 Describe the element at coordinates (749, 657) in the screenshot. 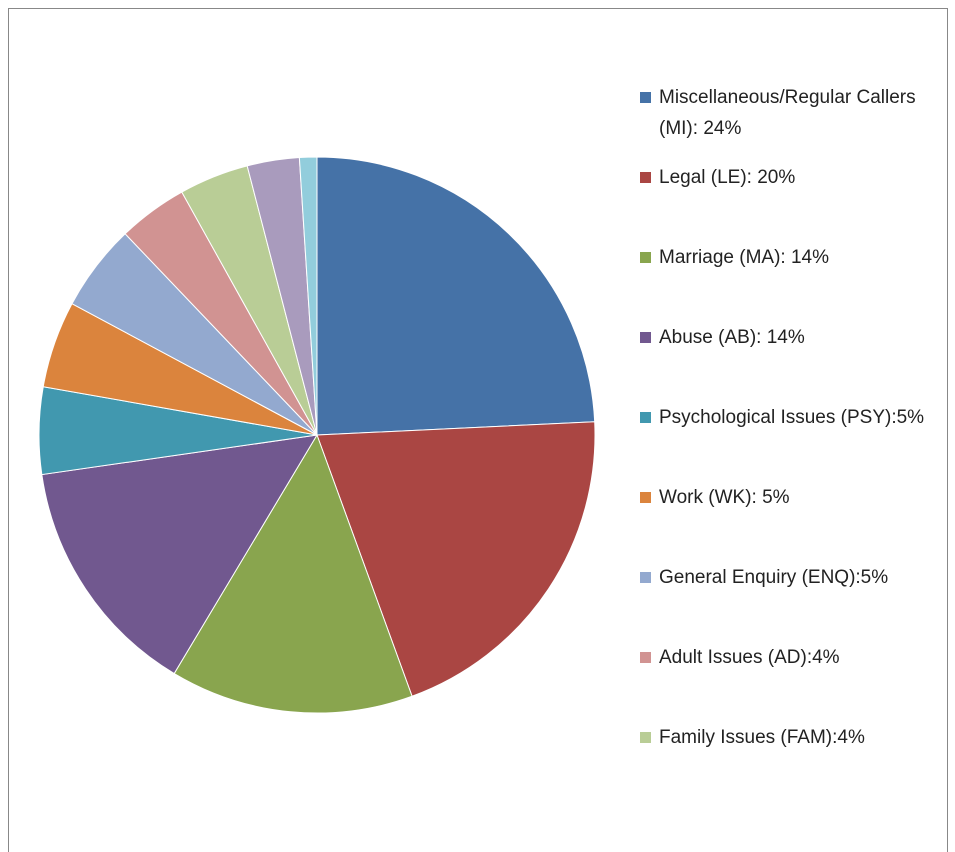

I see `legend-label: Adult Issues (AD):4%` at that location.